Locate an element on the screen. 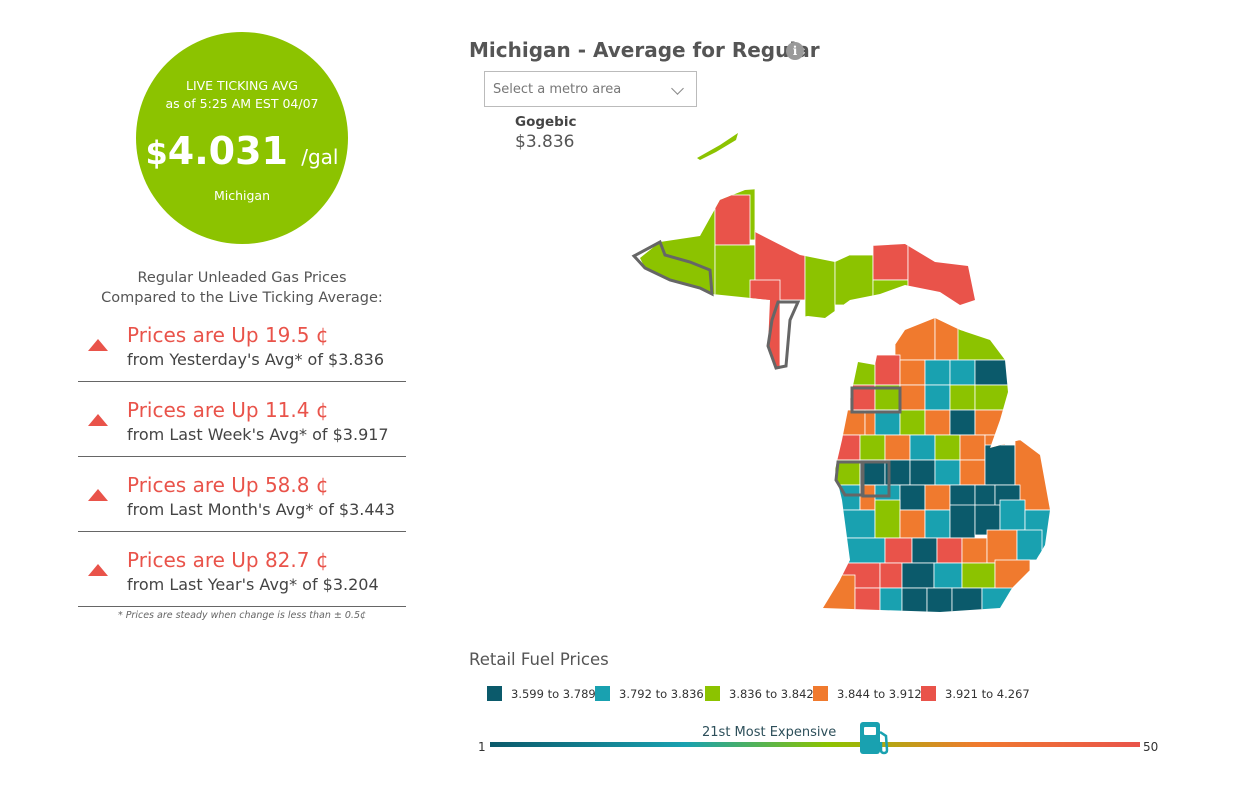 This screenshot has width=1245, height=792. hover-county-name: Gogebic is located at coordinates (546, 122).